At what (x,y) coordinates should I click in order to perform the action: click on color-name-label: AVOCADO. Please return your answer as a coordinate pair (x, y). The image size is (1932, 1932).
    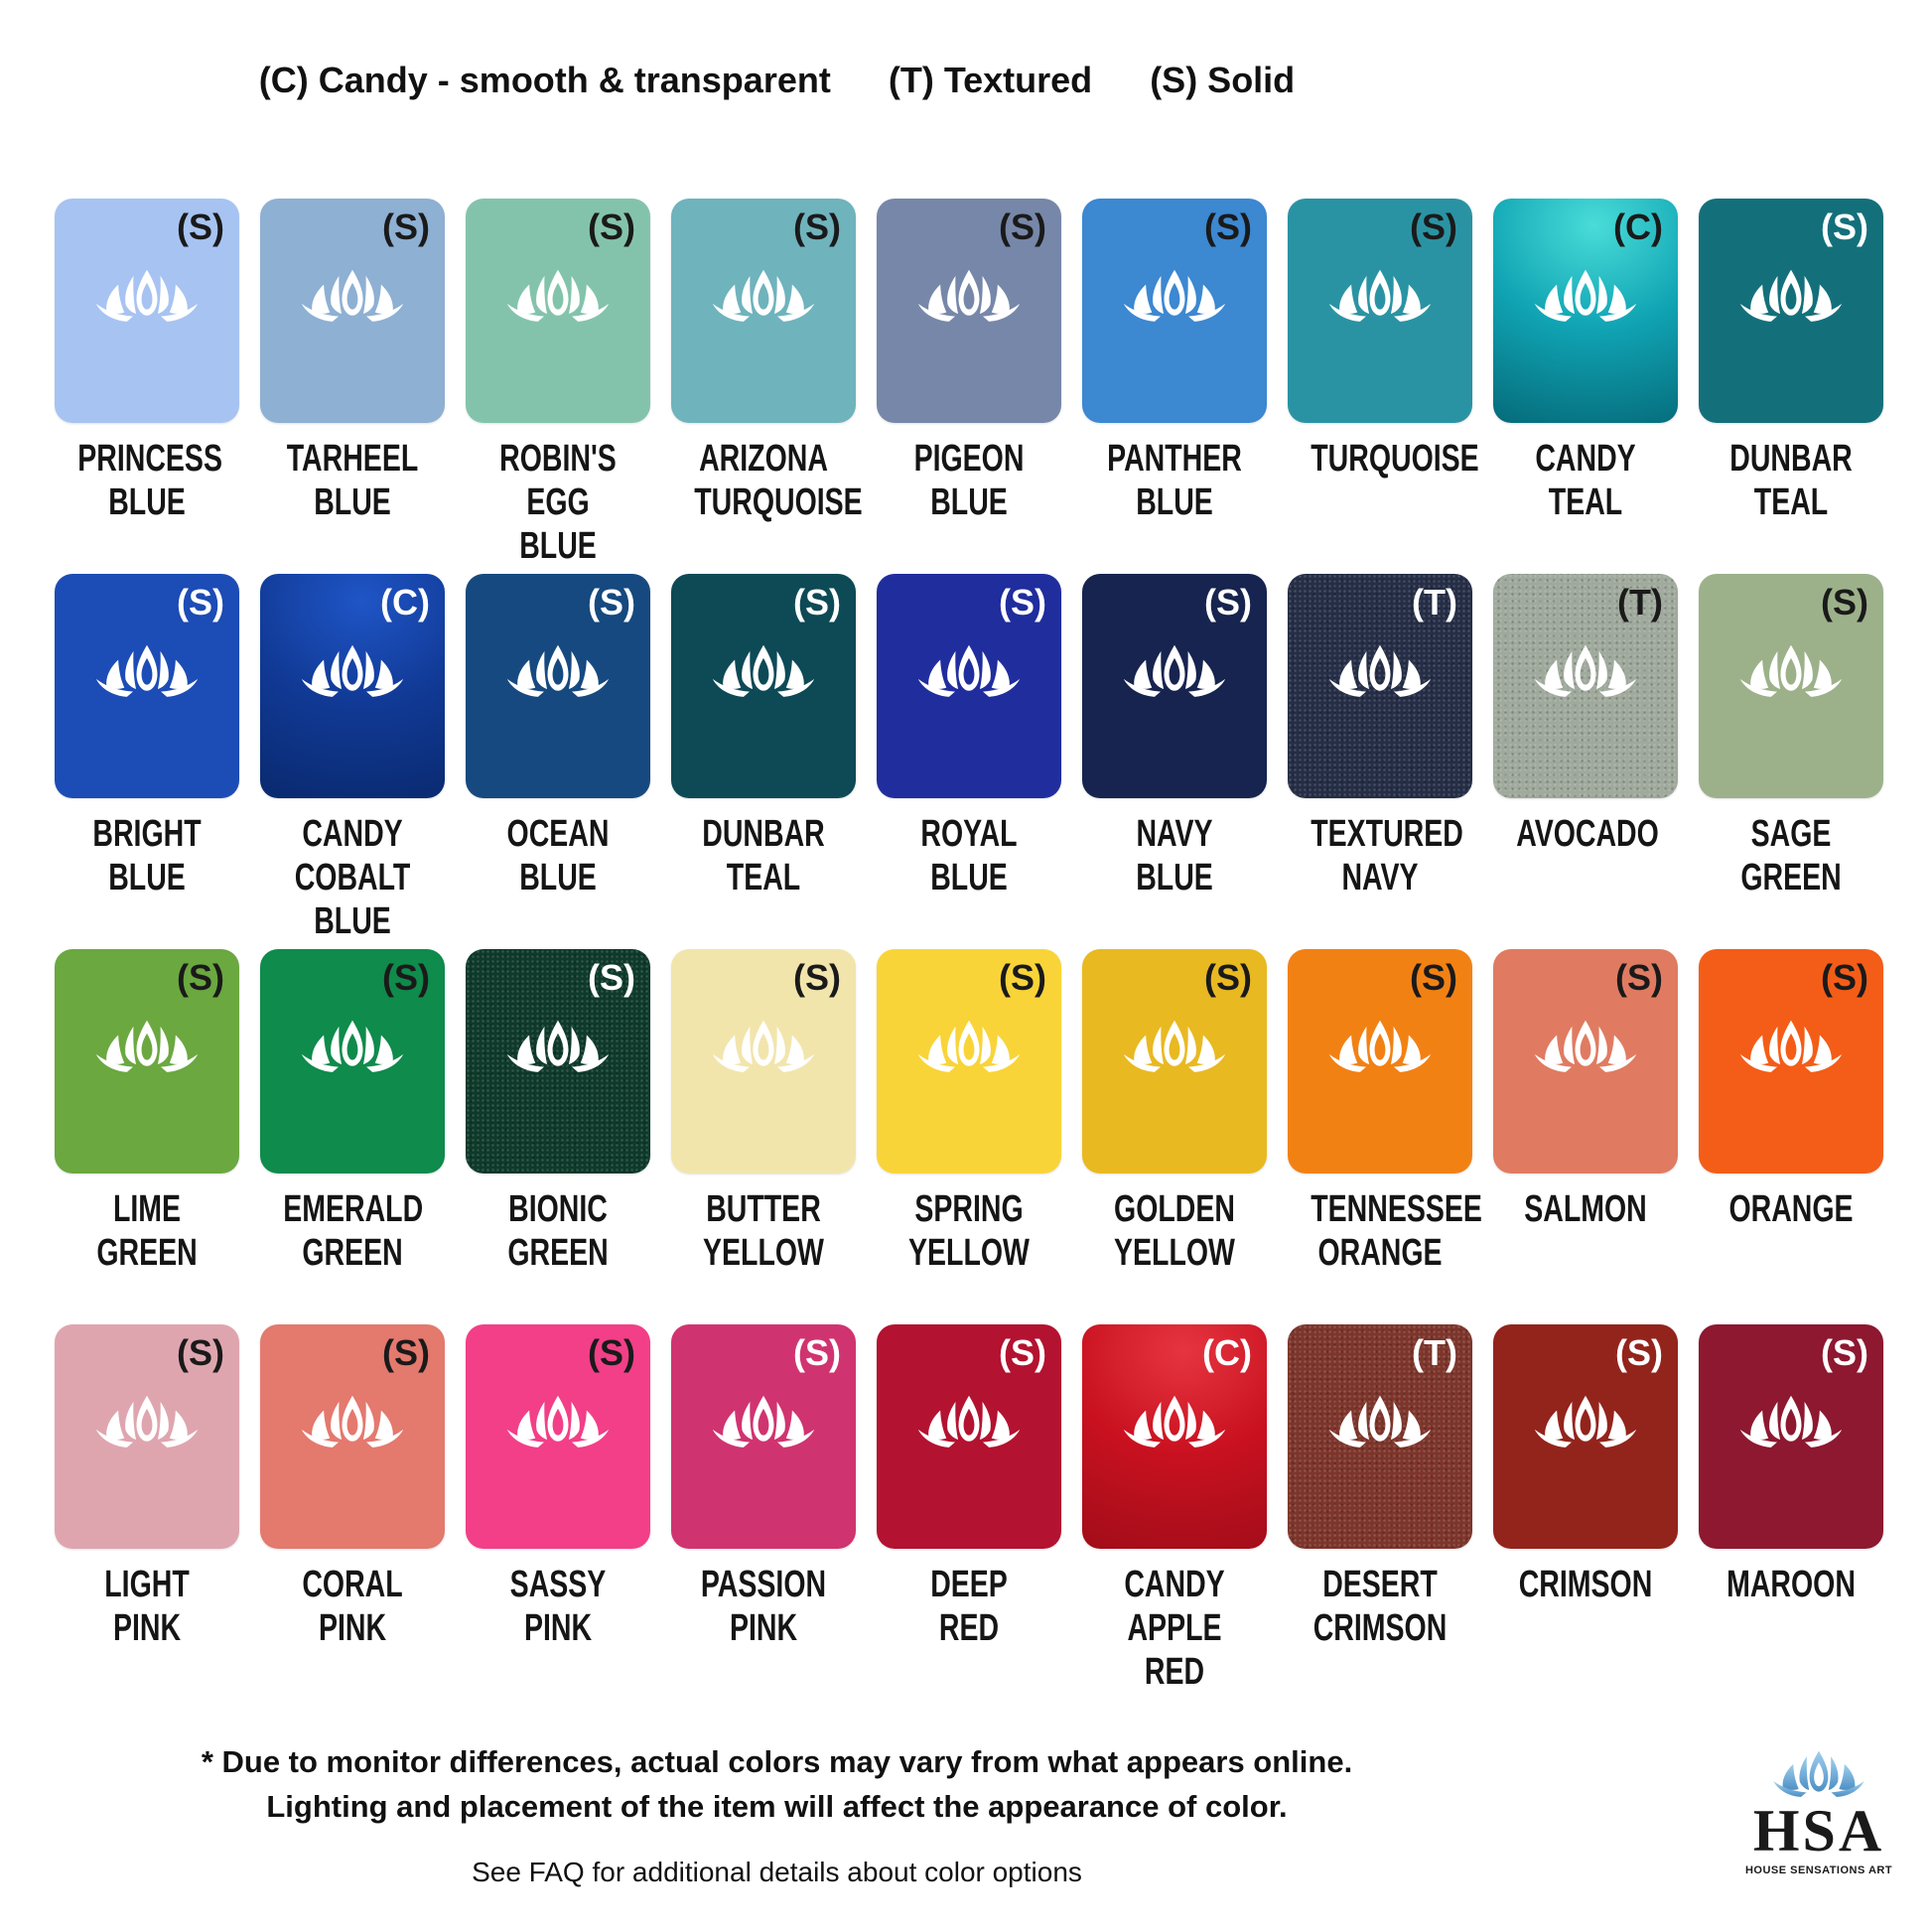
    Looking at the image, I should click on (1587, 834).